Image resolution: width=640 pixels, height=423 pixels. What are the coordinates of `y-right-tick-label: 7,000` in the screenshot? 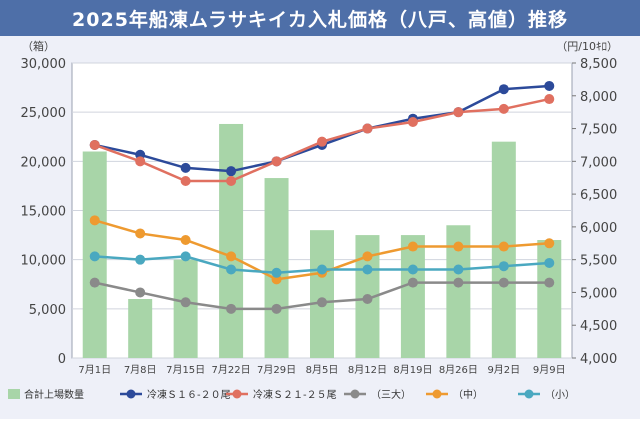 It's located at (598, 162).